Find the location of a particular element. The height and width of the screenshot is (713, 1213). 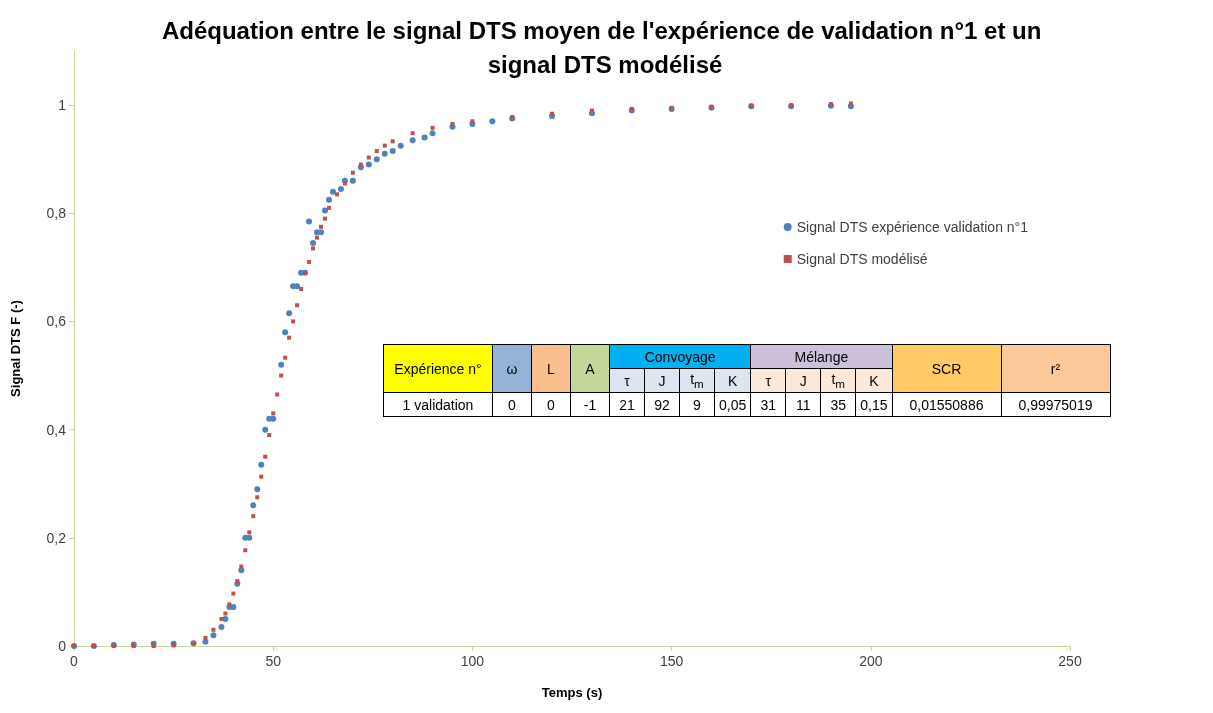

y-tick-label: 0 is located at coordinates (62, 646).